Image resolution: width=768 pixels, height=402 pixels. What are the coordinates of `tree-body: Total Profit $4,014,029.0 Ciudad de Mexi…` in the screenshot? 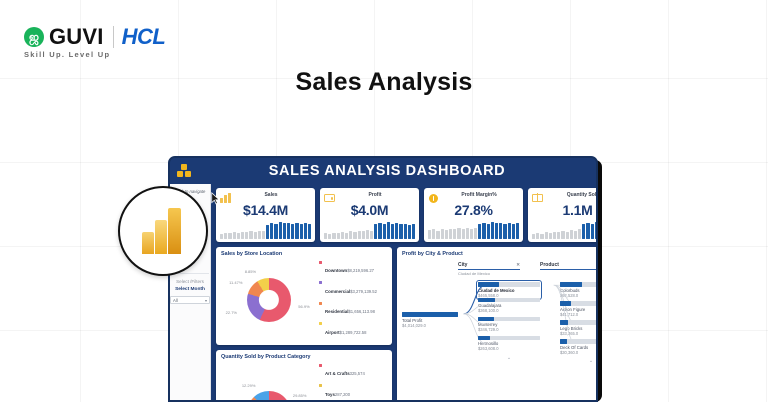 It's located at (499, 320).